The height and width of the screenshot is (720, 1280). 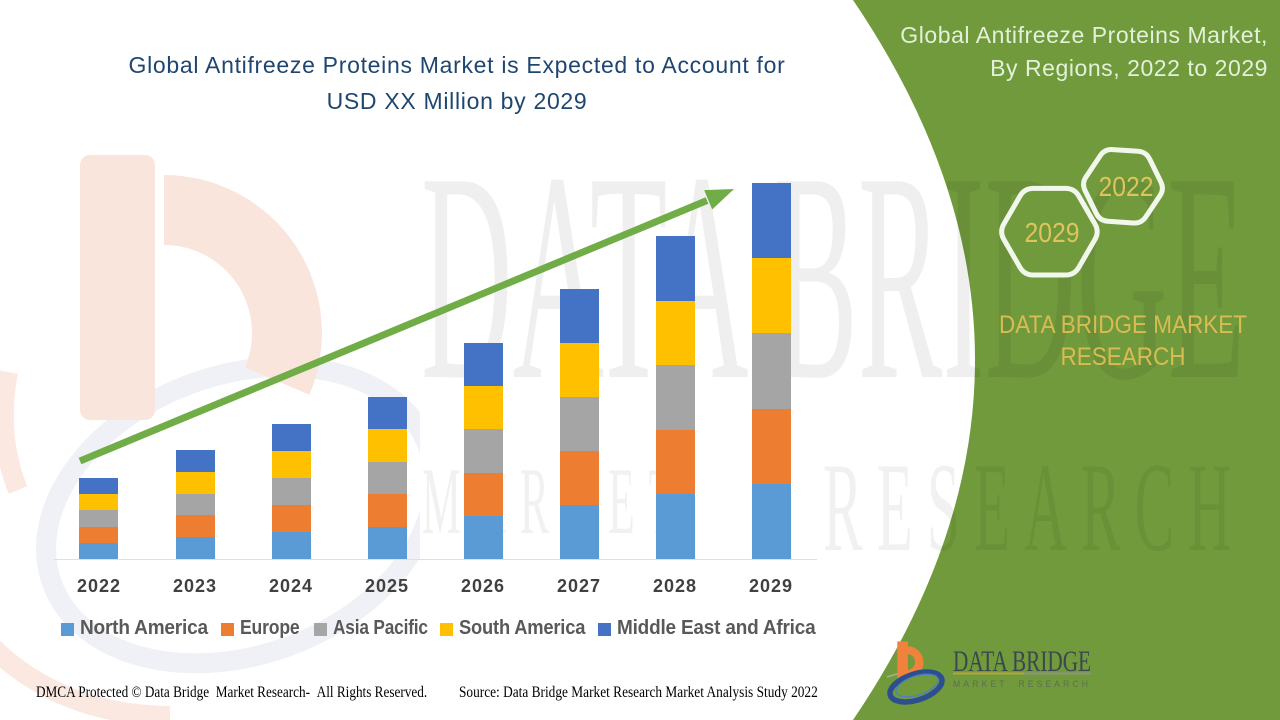 I want to click on svg-text: 2029, so click(x=1052, y=232).